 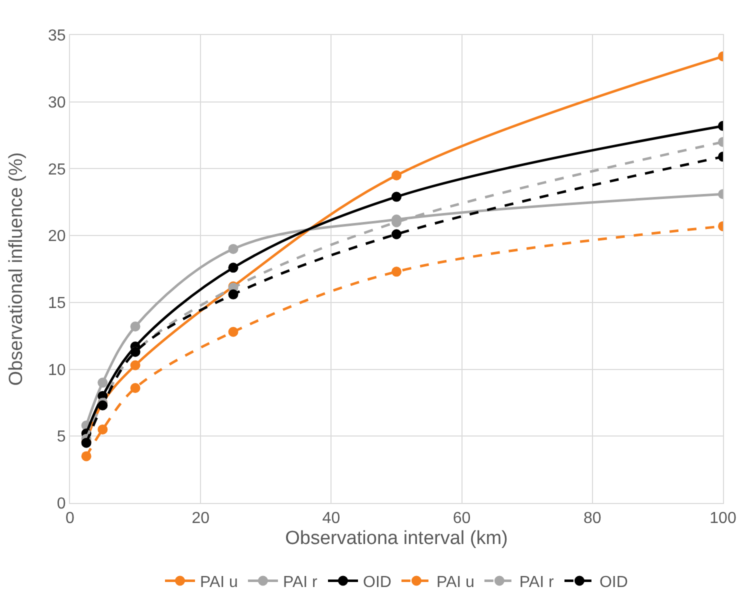 I want to click on x-tick-label: 40, so click(x=331, y=519).